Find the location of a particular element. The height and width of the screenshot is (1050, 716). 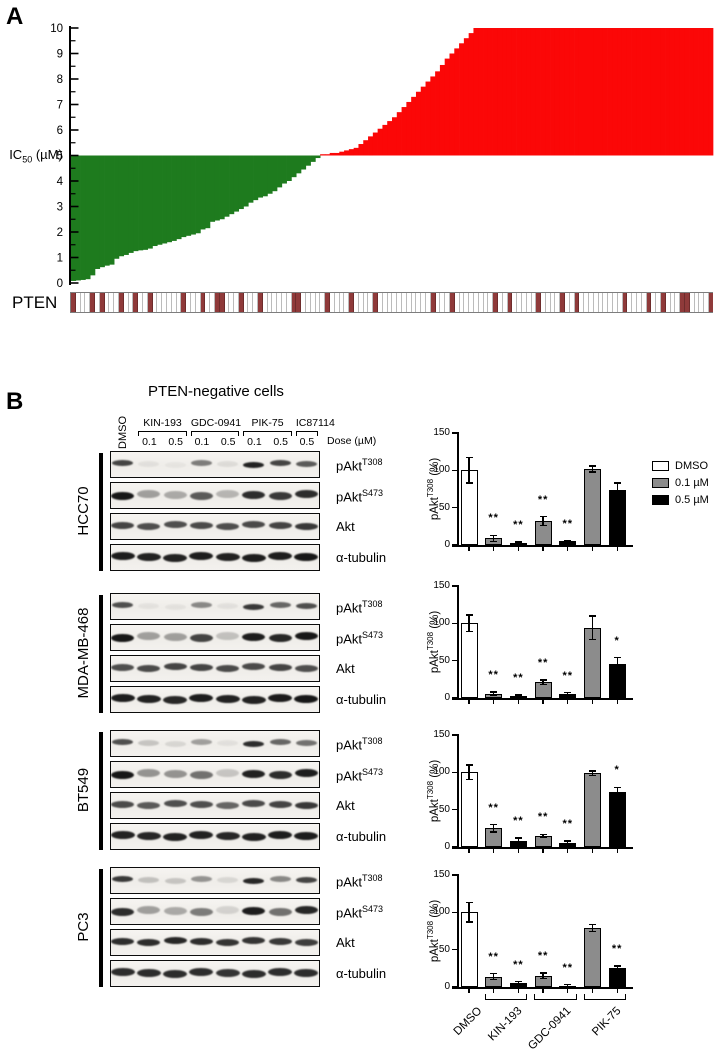

chart-y-axis-label: pAktT308 (%) is located at coordinates (434, 791).